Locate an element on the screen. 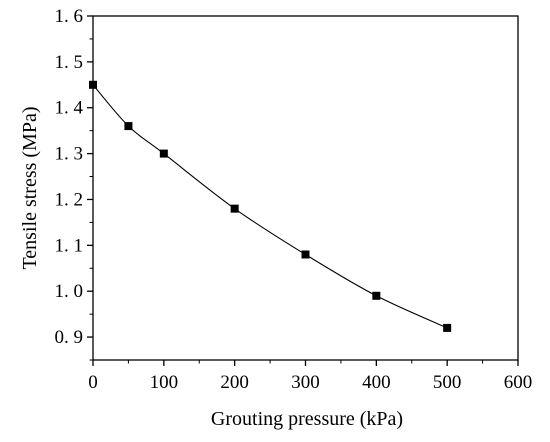 Image resolution: width=550 pixels, height=442 pixels. x-axis: 0 100 200 300 400 500 600 is located at coordinates (310, 376).